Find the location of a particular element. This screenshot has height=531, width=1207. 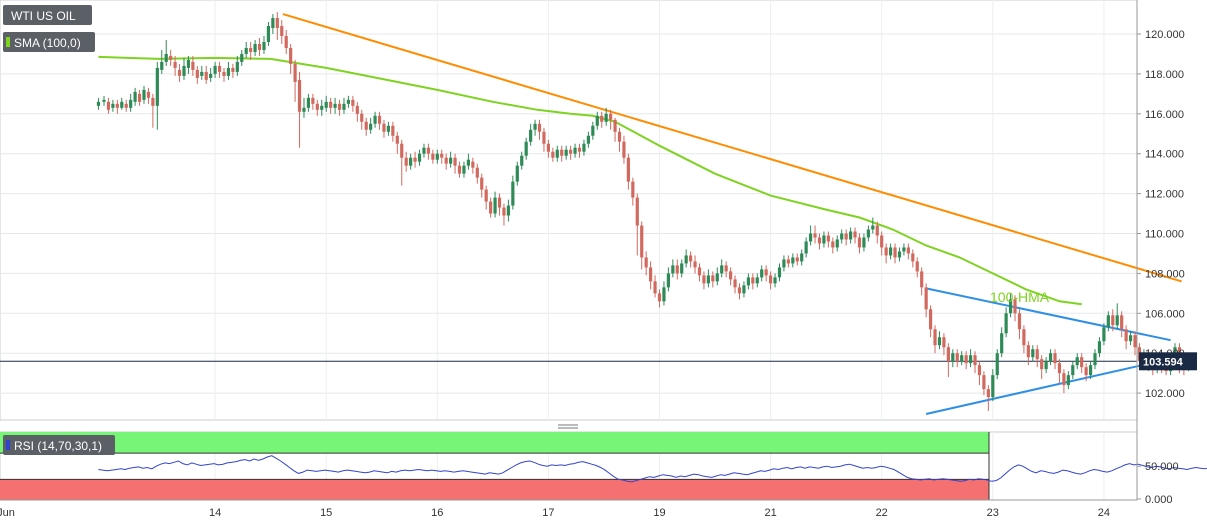

rsi-oversold-zone is located at coordinates (494, 489).